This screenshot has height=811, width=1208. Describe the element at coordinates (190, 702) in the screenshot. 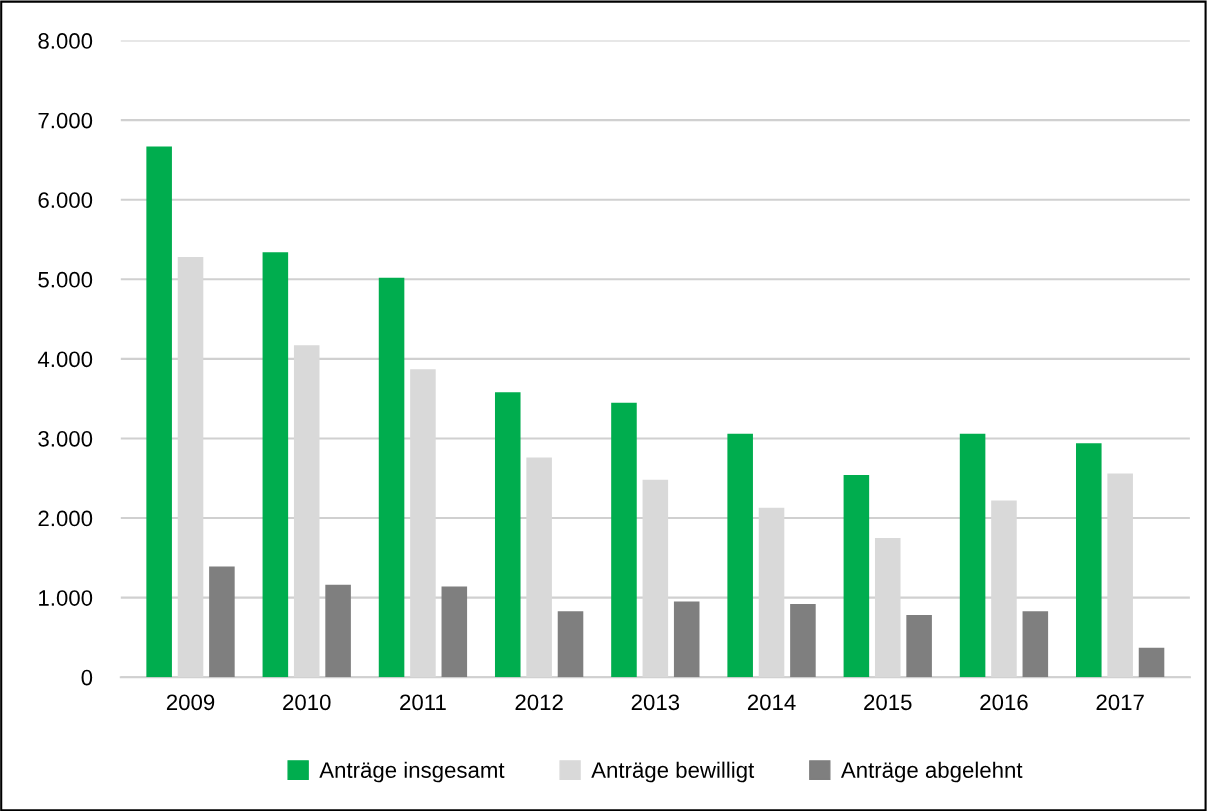

I see `x-tick-label: 2009` at that location.